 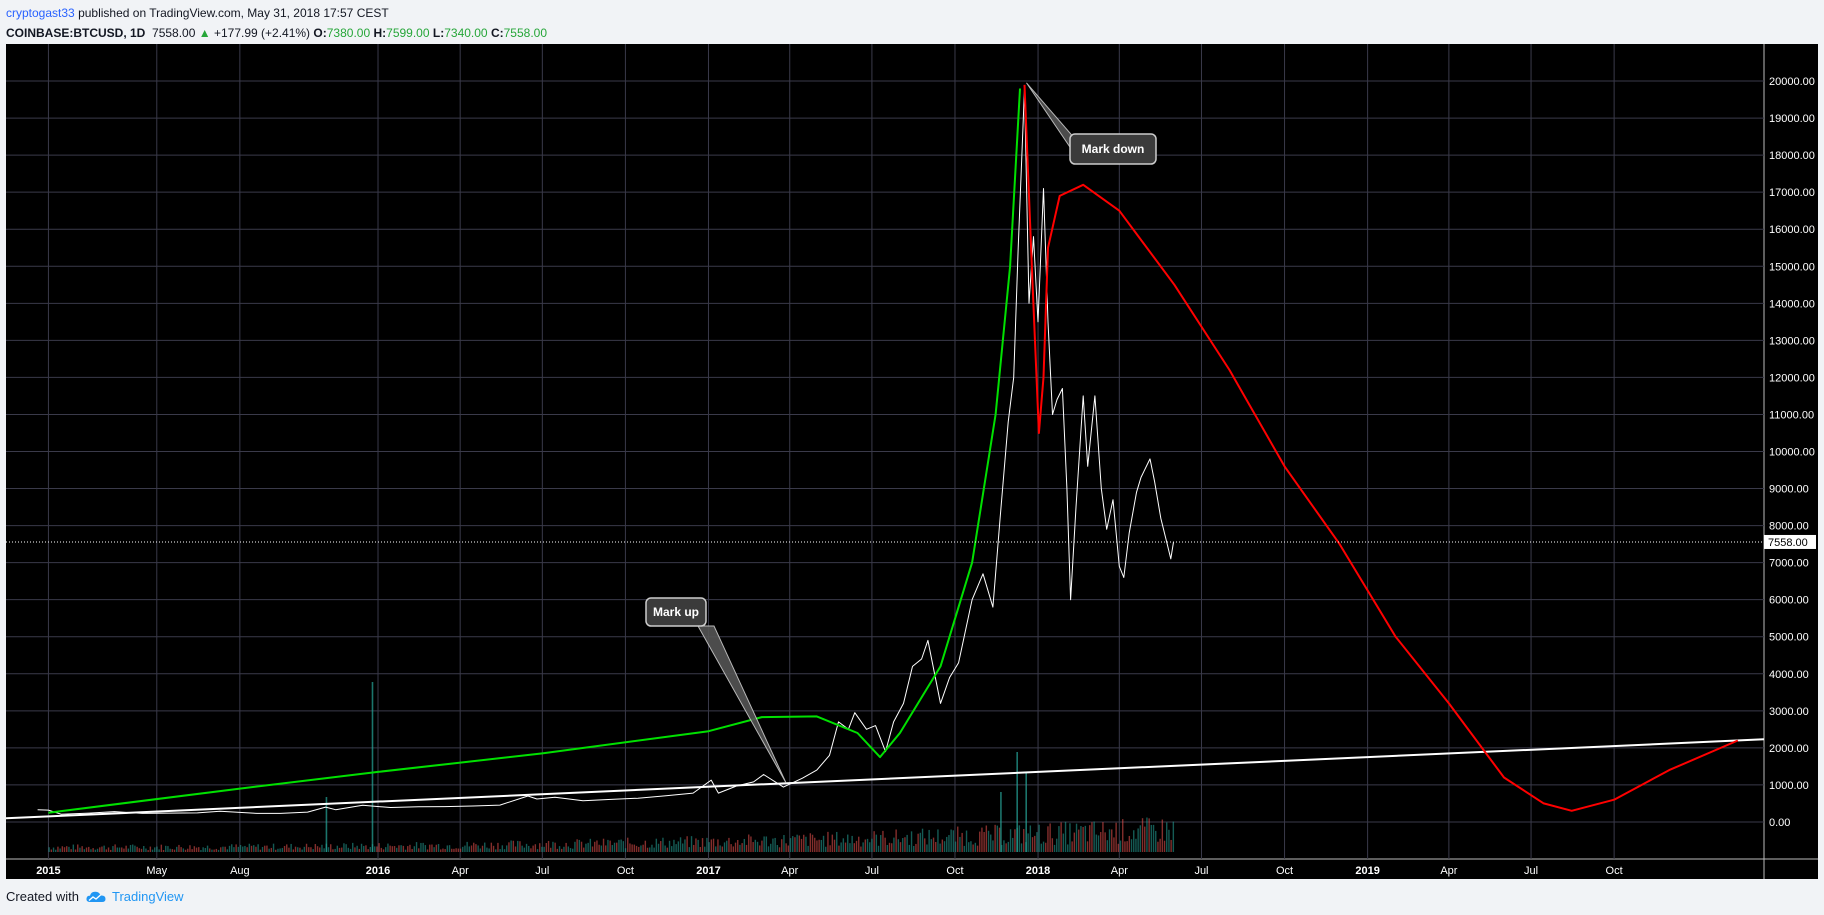 What do you see at coordinates (156, 871) in the screenshot?
I see `x-tick-label: May` at bounding box center [156, 871].